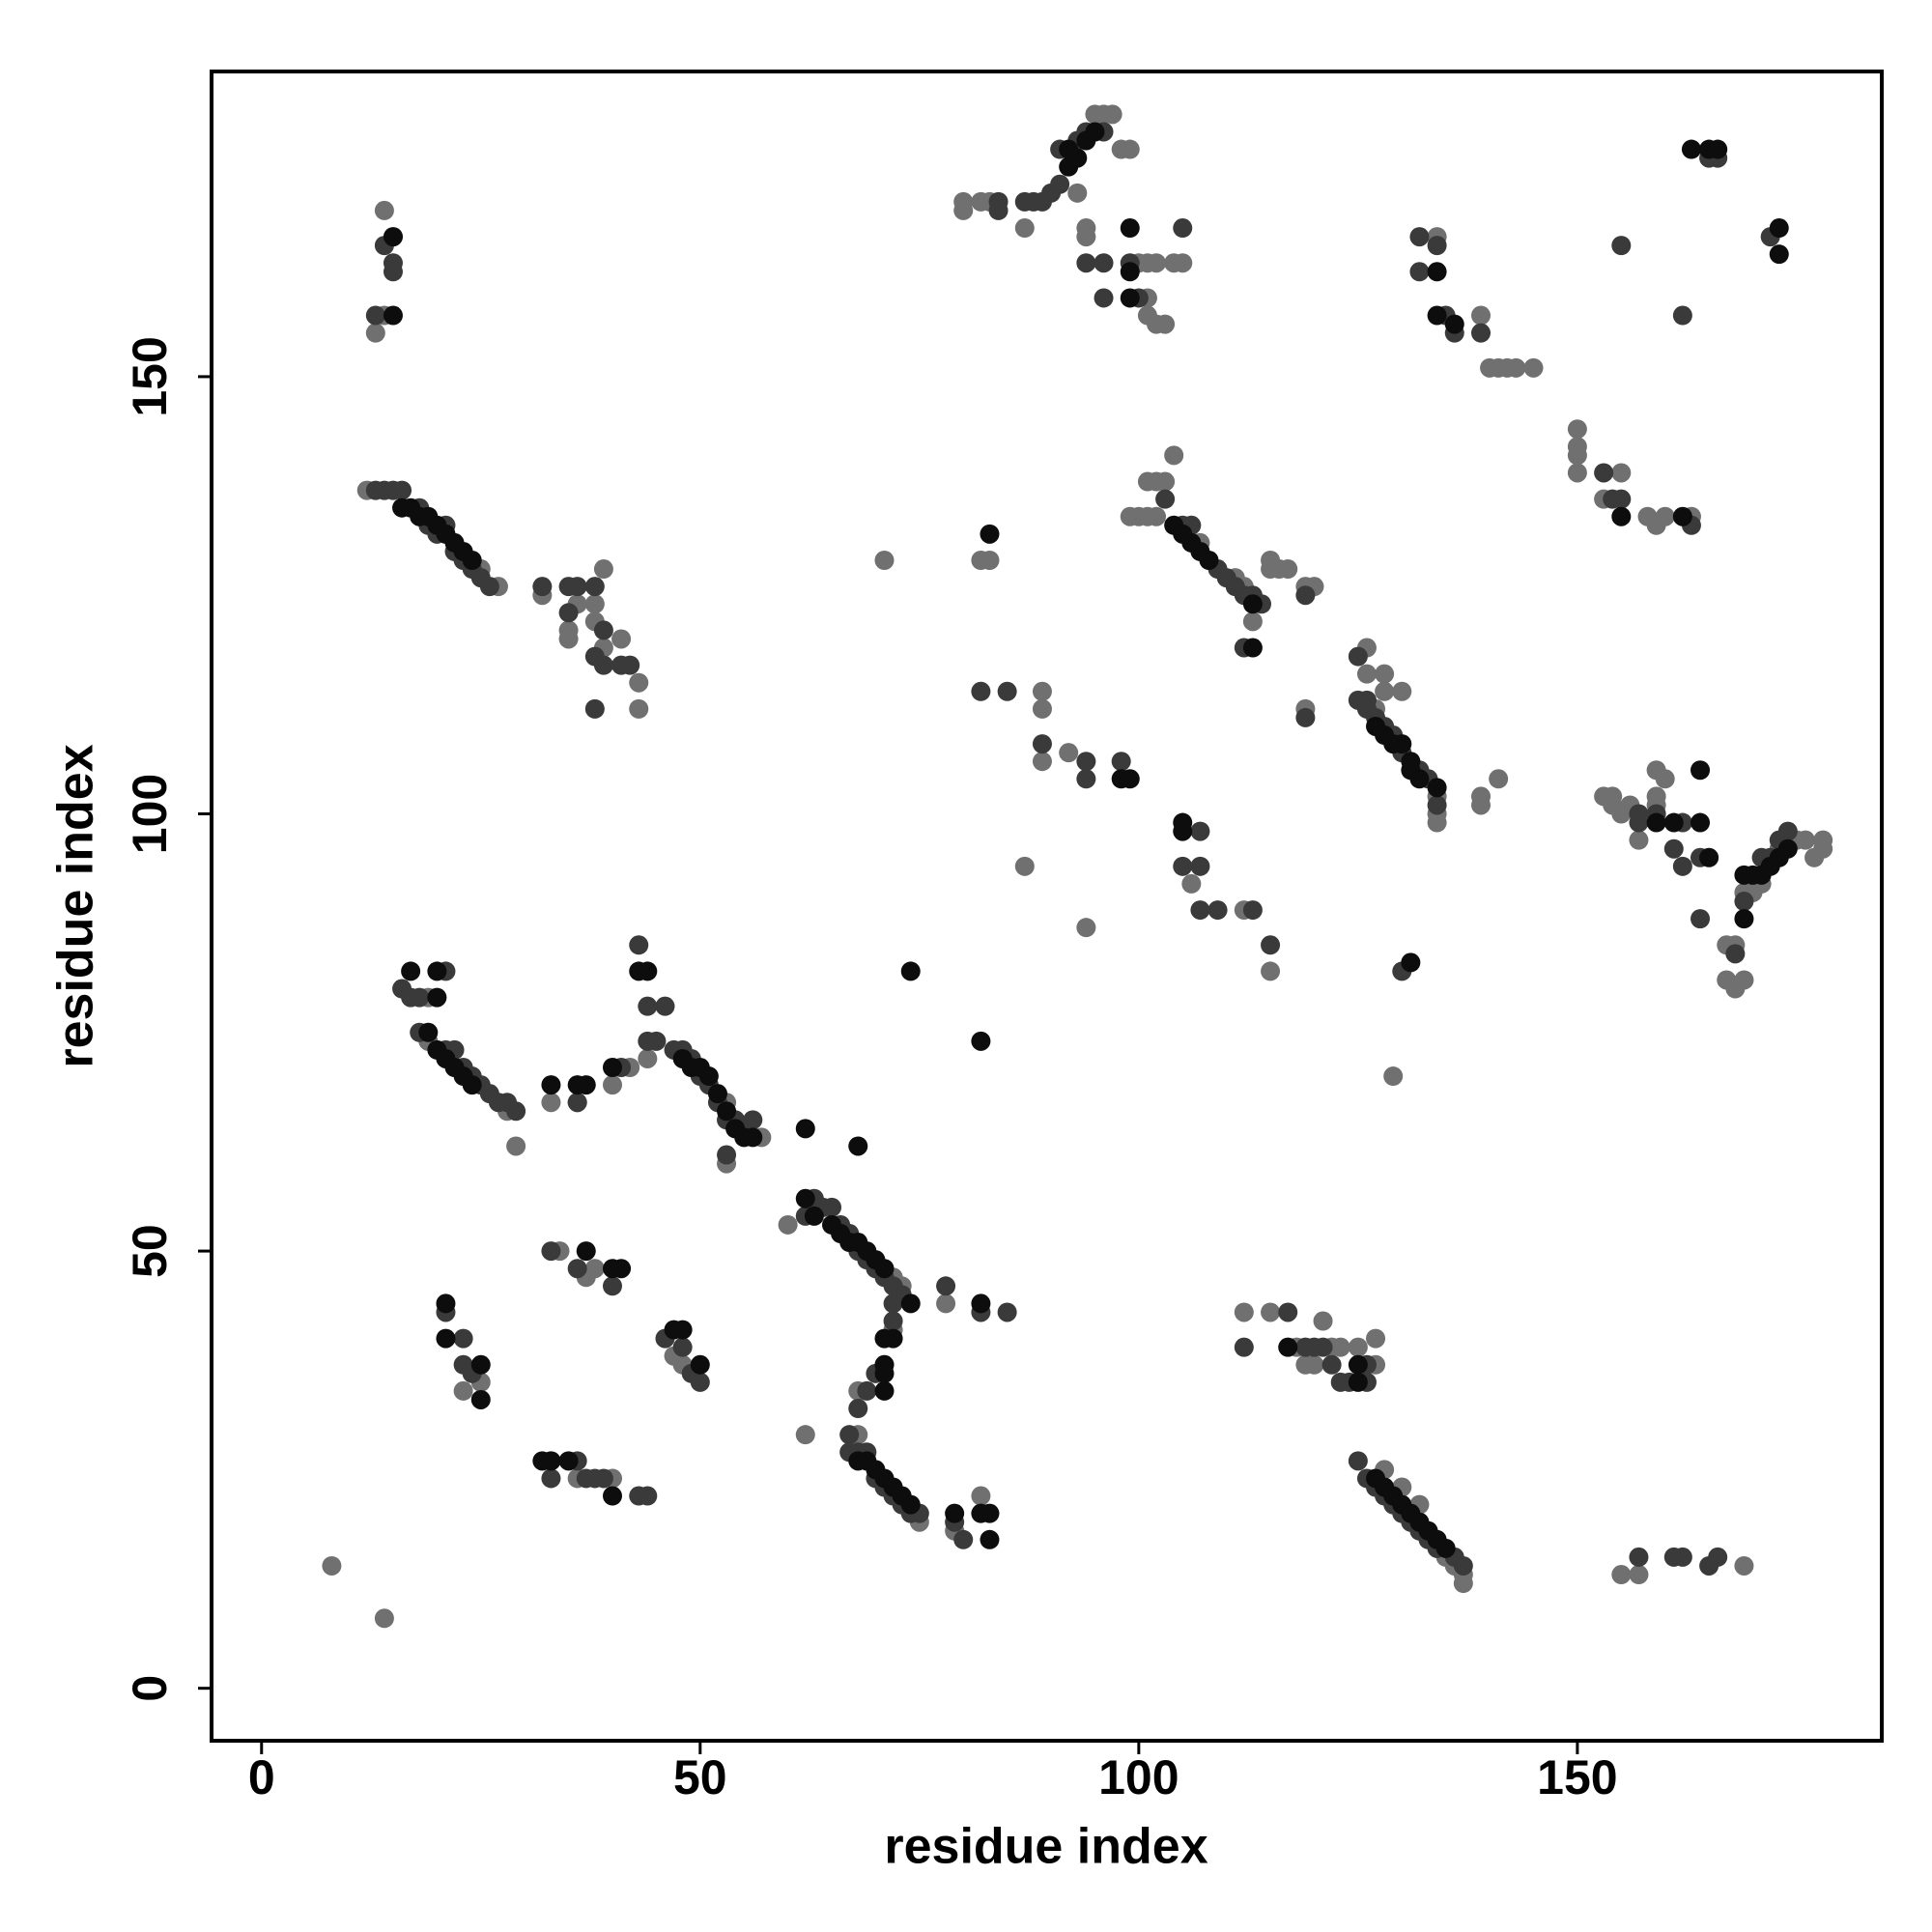 The image size is (1932, 1932). I want to click on x-tick-label: 100, so click(1138, 1777).